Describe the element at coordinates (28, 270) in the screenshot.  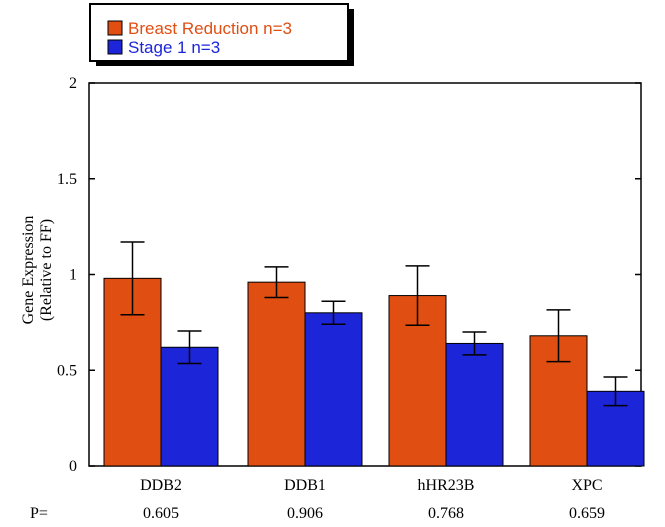
I see `y-axis-title: Gene Expression` at that location.